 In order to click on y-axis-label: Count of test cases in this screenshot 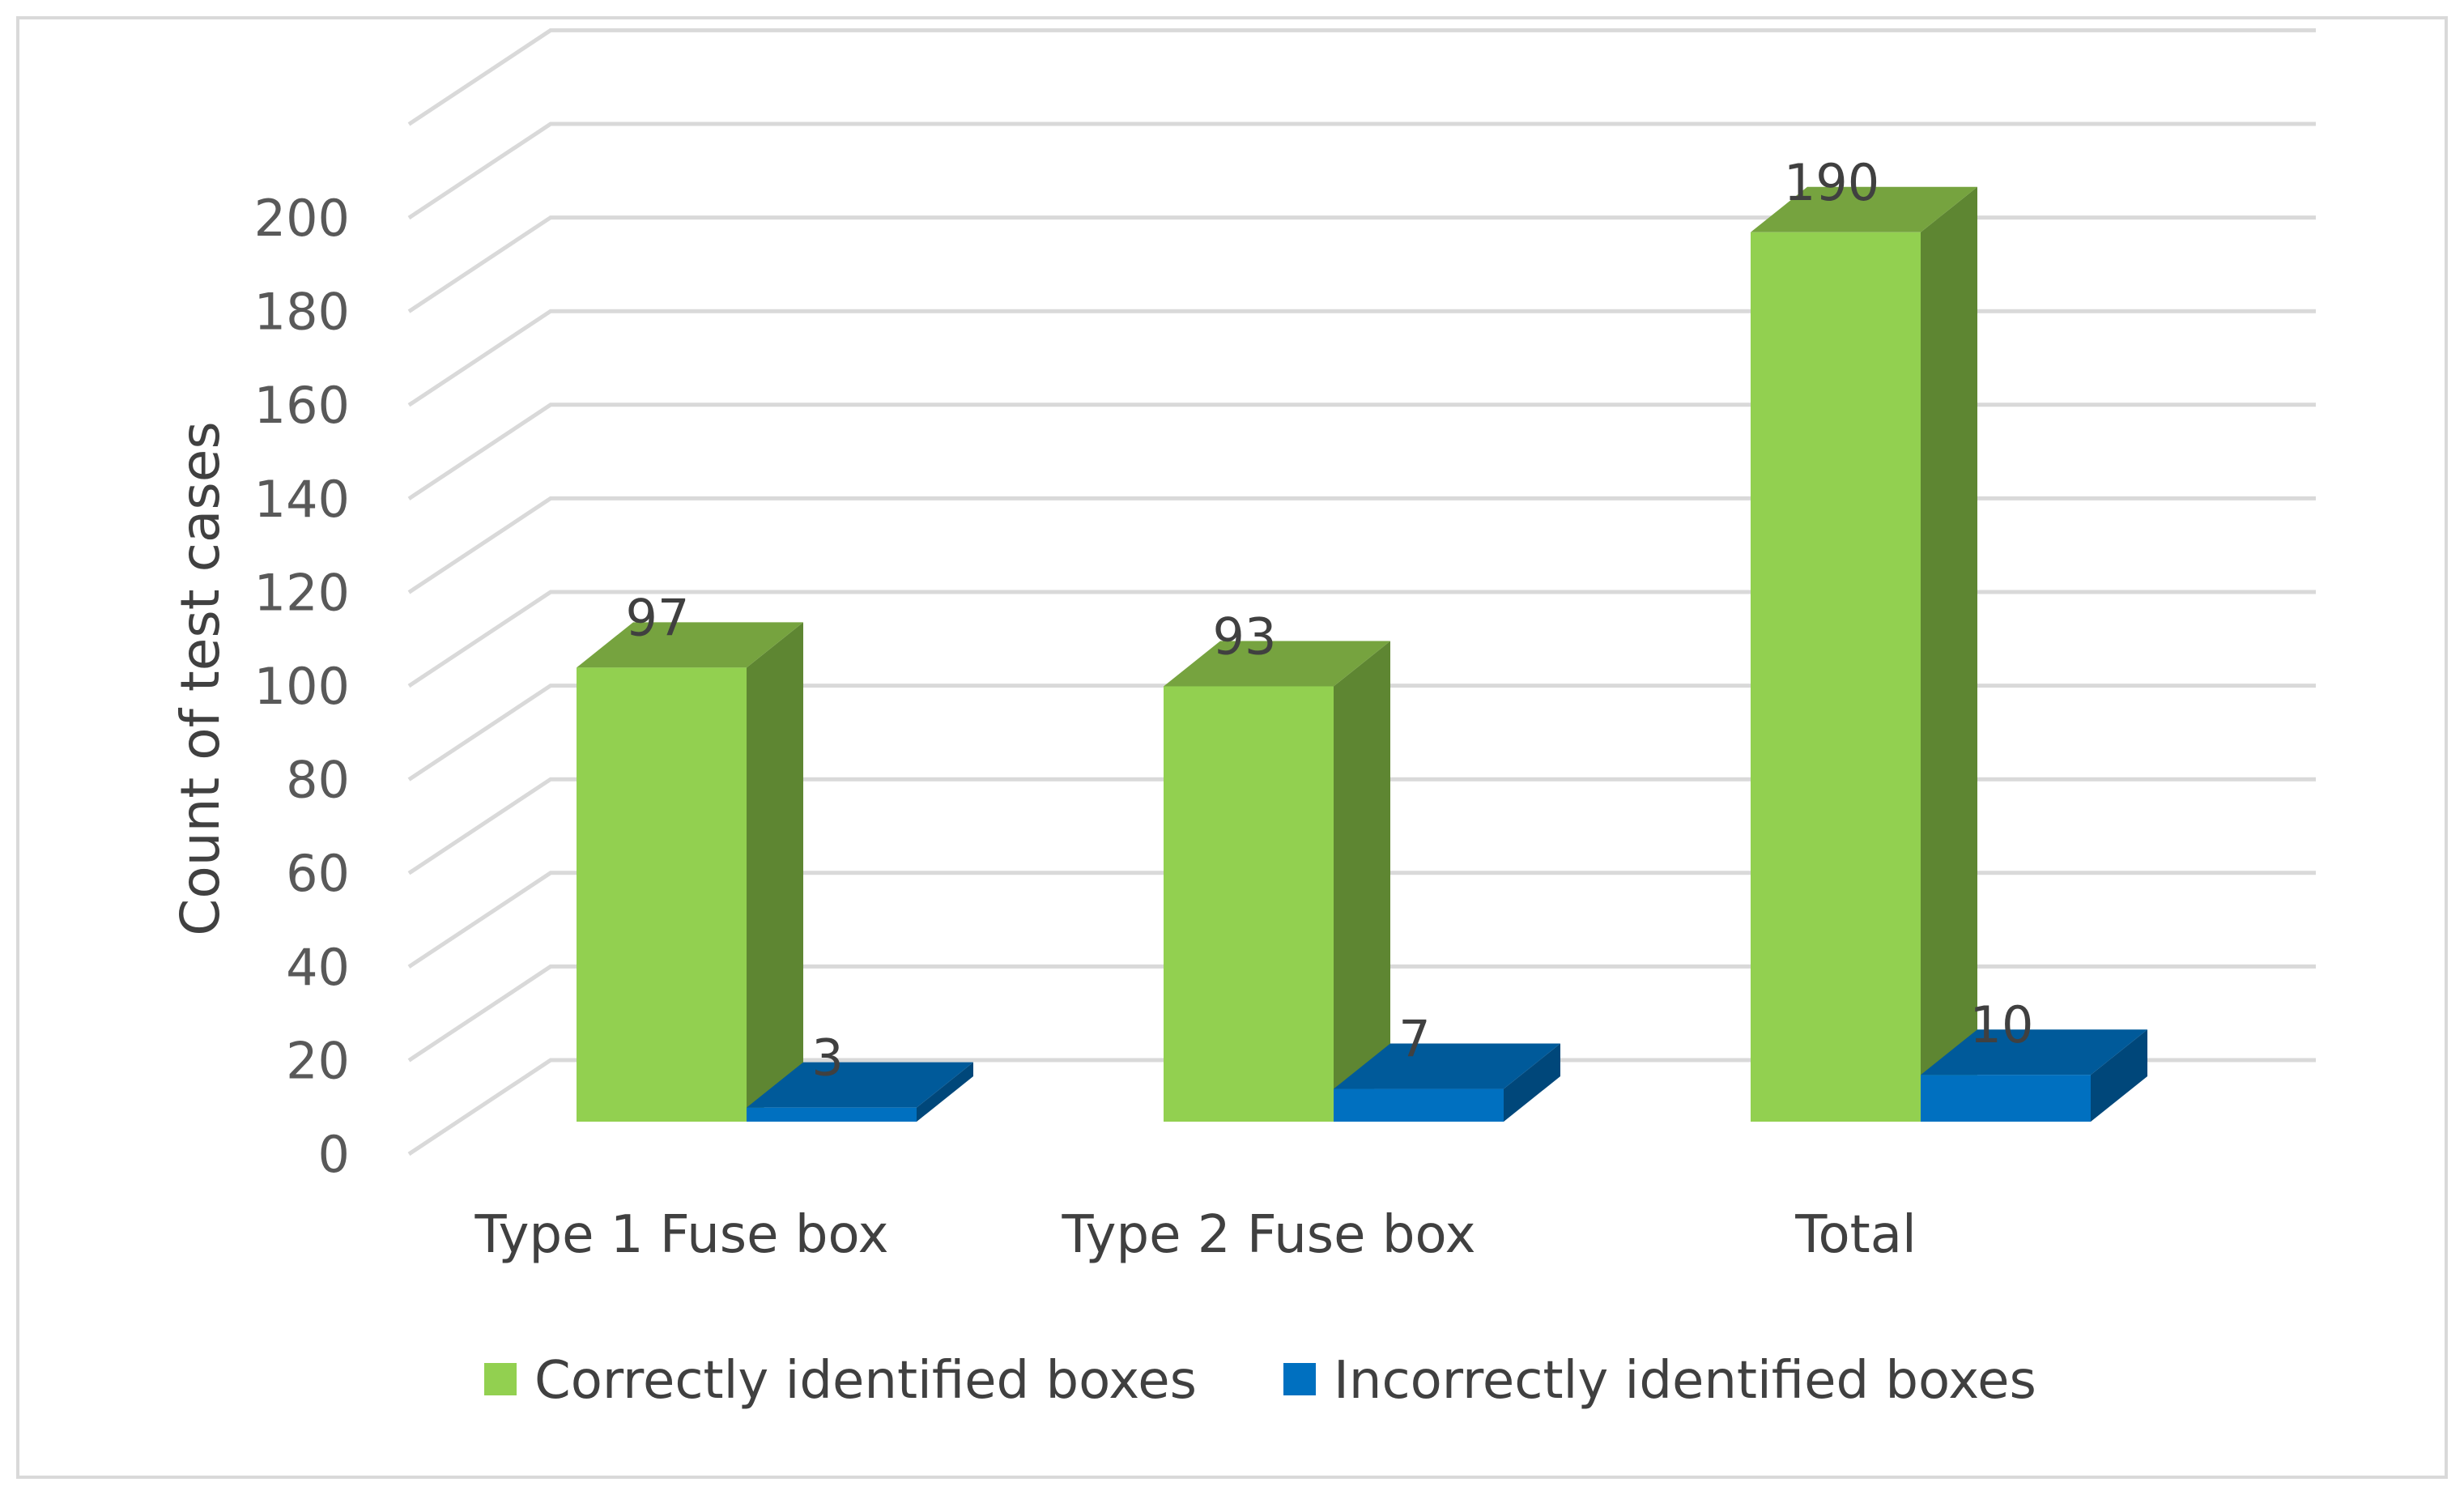, I will do `click(200, 678)`.